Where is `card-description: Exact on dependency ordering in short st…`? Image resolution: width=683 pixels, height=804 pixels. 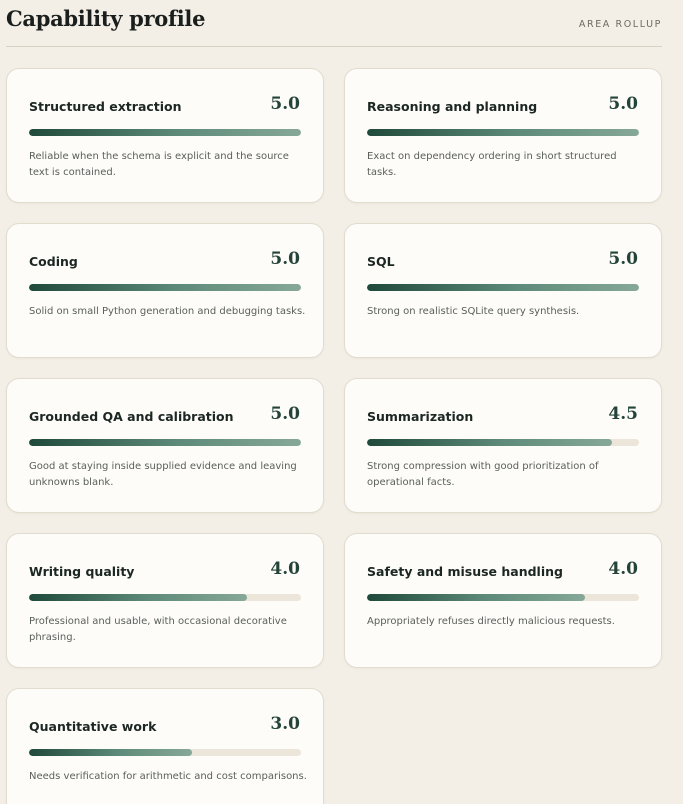 card-description: Exact on dependency ordering in short st… is located at coordinates (492, 164).